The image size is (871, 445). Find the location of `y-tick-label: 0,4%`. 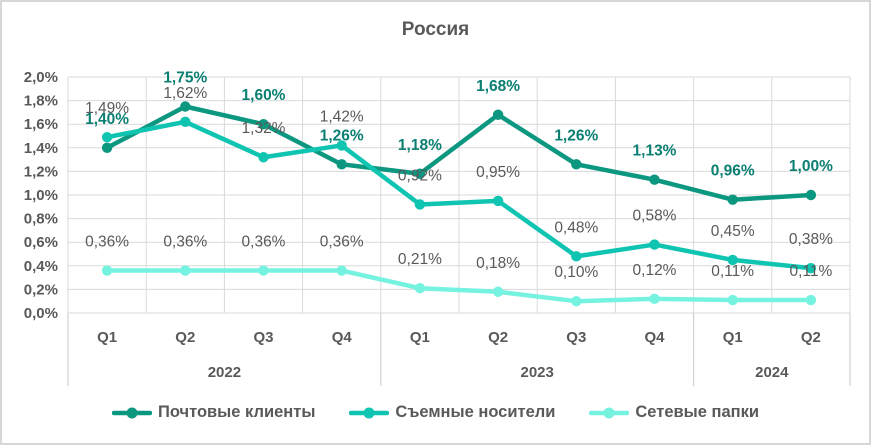

y-tick-label: 0,4% is located at coordinates (41, 266).